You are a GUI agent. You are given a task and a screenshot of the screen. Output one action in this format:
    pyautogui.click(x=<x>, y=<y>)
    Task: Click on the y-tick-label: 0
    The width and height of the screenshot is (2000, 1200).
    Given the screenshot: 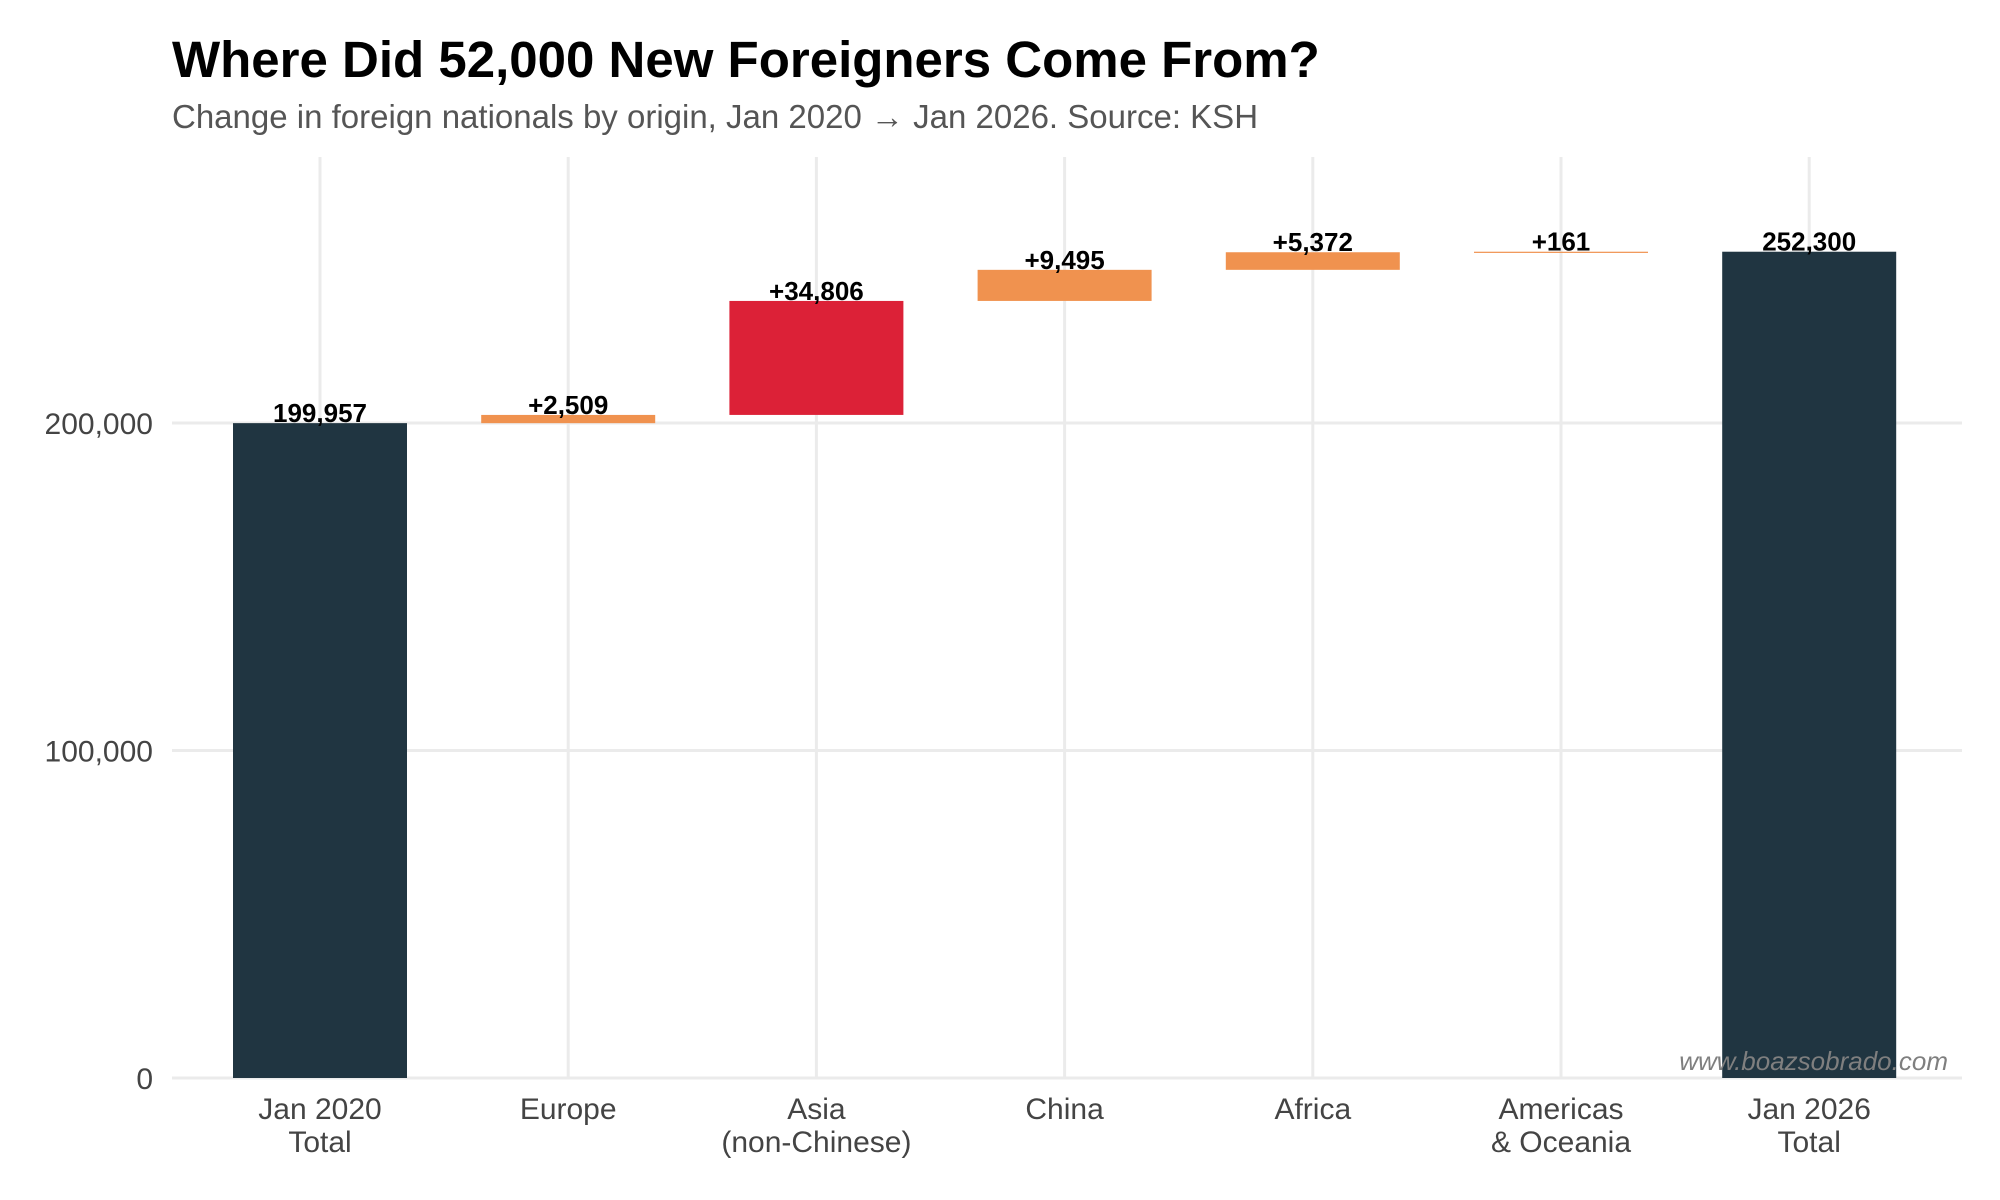 What is the action you would take?
    pyautogui.click(x=144, y=1079)
    